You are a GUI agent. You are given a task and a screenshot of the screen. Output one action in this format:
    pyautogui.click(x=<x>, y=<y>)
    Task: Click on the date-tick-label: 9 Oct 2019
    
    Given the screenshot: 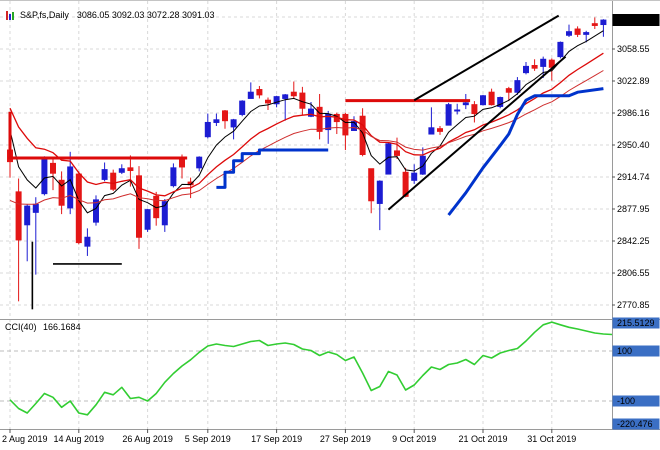 What is the action you would take?
    pyautogui.click(x=414, y=439)
    